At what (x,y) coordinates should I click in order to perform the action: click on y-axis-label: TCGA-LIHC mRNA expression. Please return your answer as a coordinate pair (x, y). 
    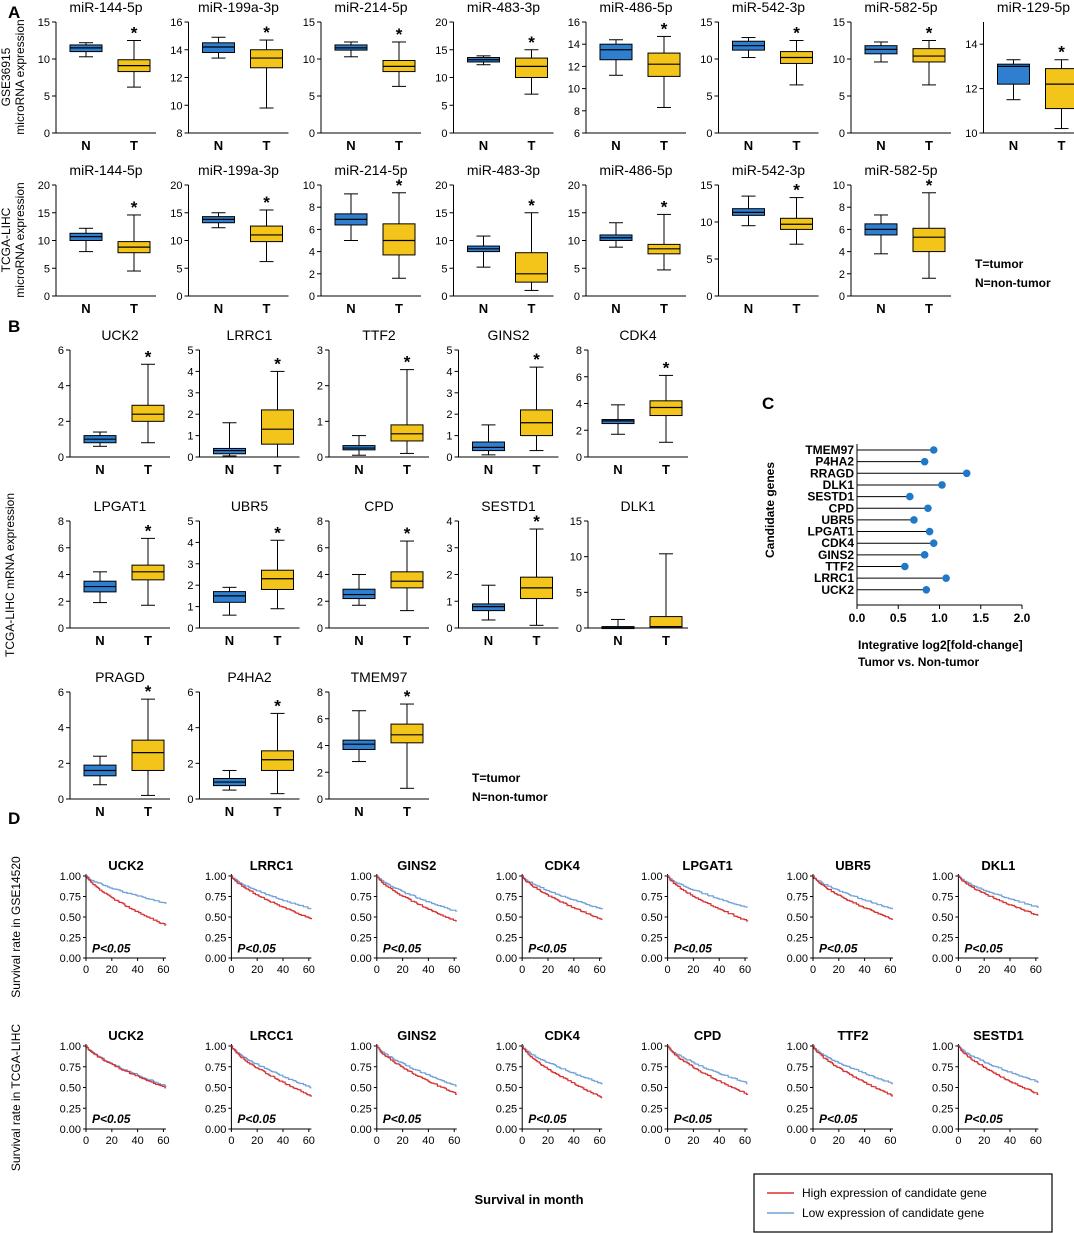
    Looking at the image, I should click on (10, 575).